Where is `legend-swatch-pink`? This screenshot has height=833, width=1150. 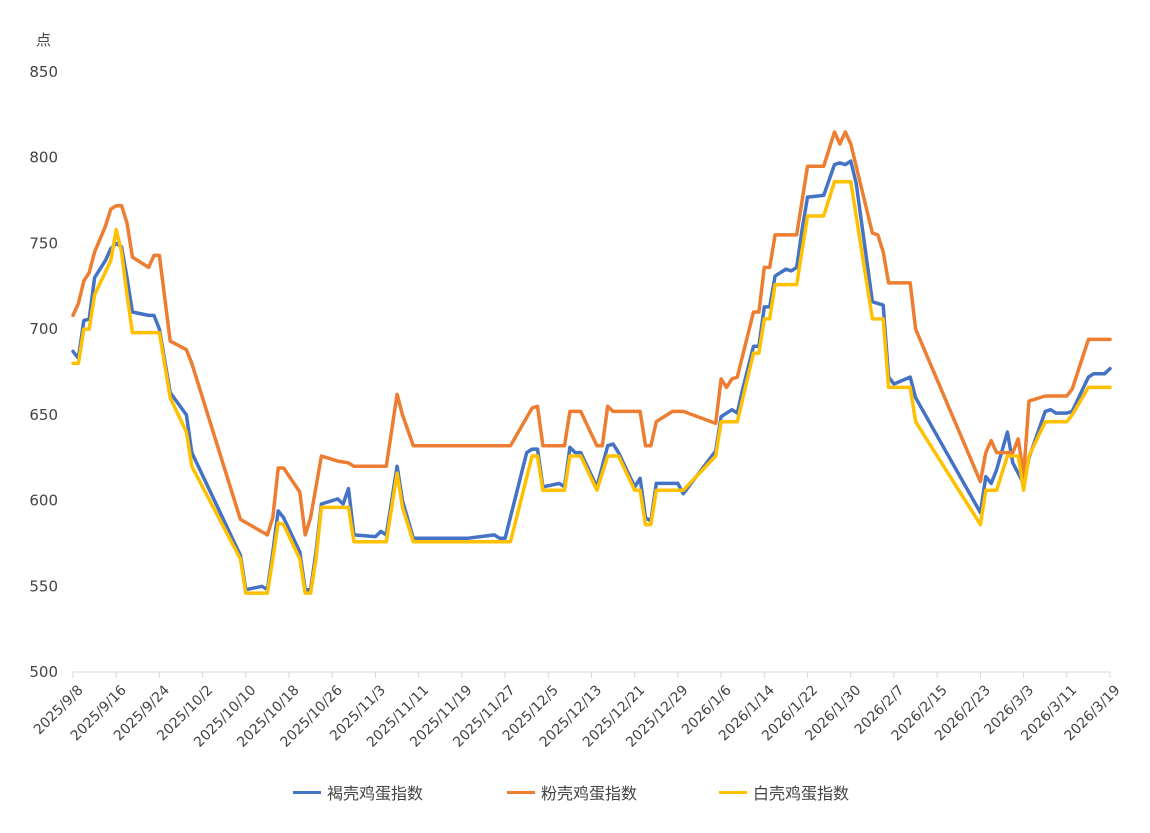 legend-swatch-pink is located at coordinates (521, 792).